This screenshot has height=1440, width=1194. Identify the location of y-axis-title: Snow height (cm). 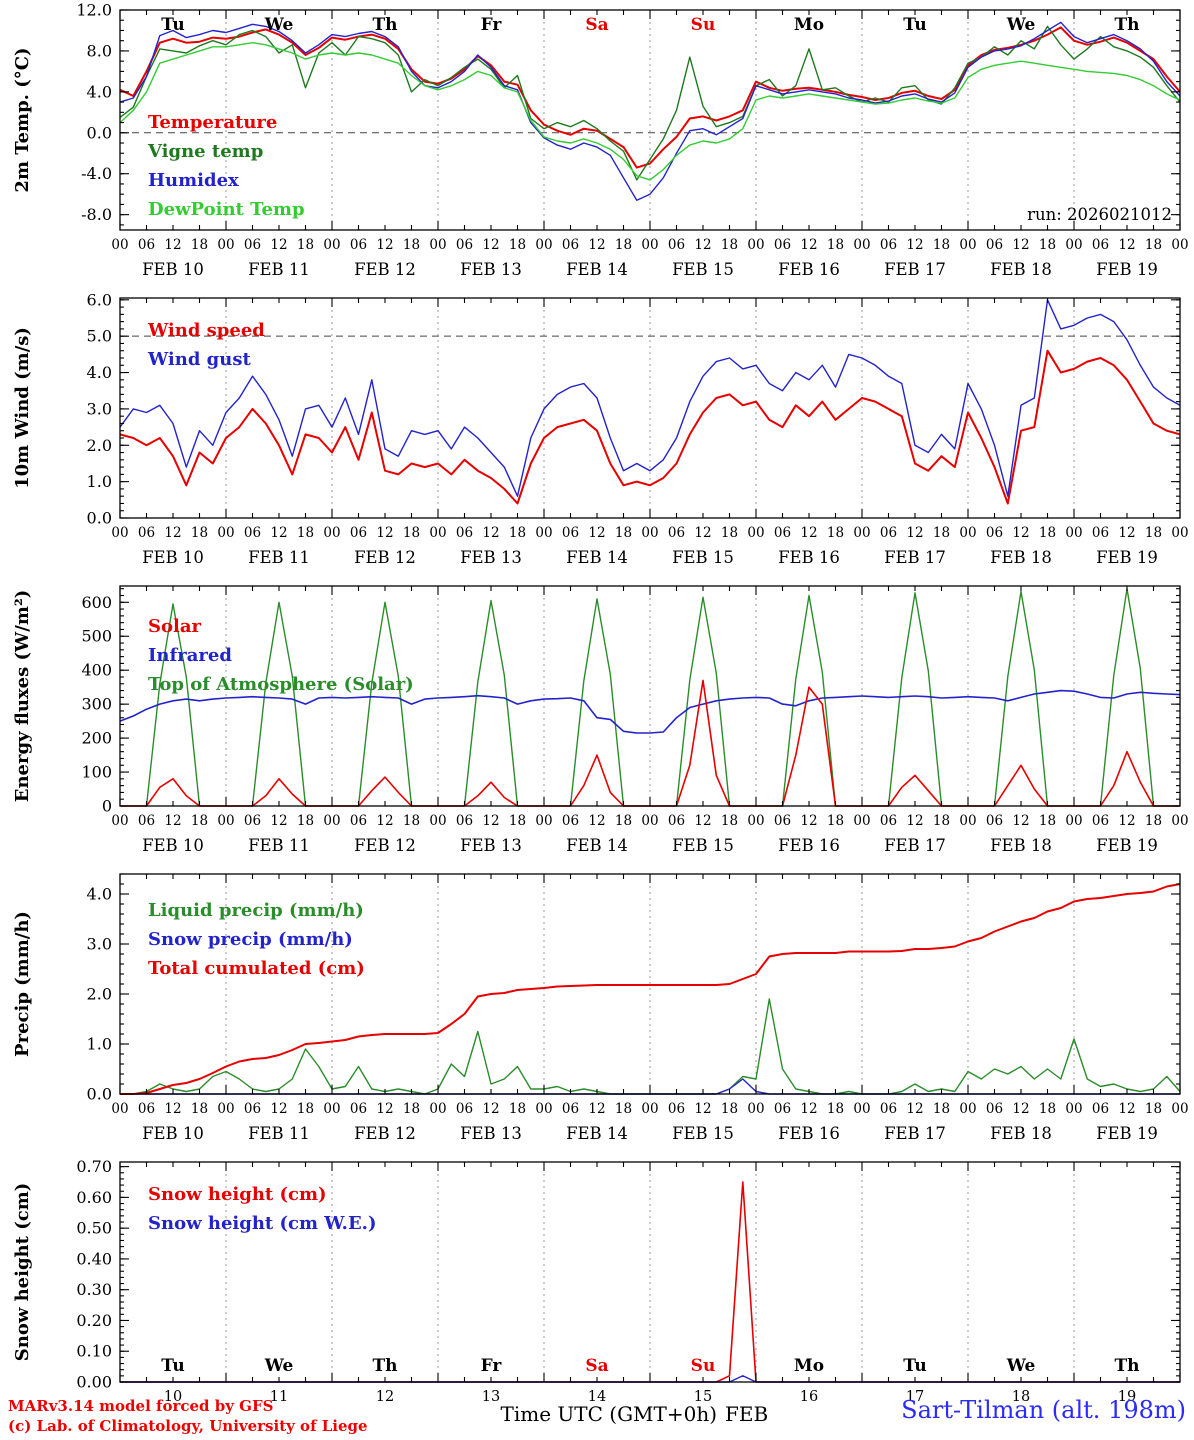
(22, 1272).